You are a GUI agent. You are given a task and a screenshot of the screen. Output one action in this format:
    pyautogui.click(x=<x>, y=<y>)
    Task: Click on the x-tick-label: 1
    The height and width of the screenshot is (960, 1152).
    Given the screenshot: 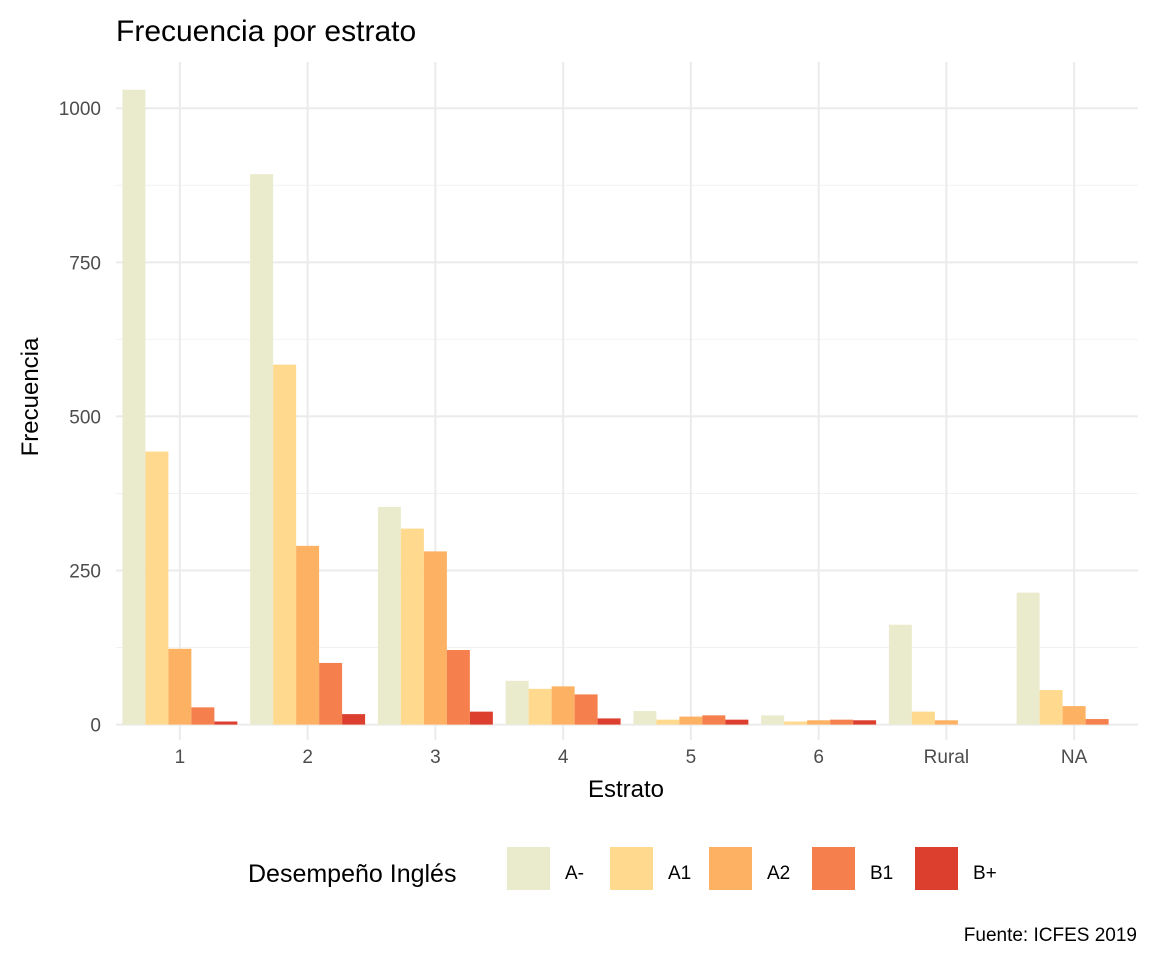 What is the action you would take?
    pyautogui.click(x=180, y=757)
    